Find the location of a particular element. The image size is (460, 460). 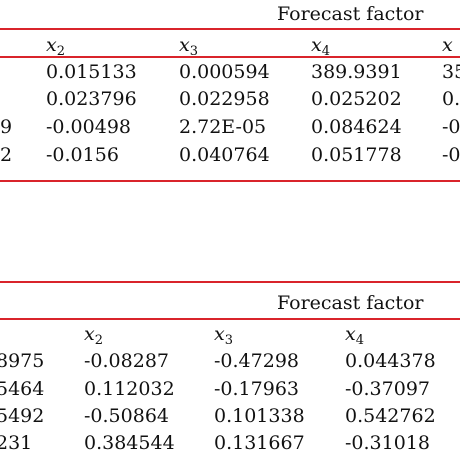

row-4-x3: 0.040764 is located at coordinates (224, 155).